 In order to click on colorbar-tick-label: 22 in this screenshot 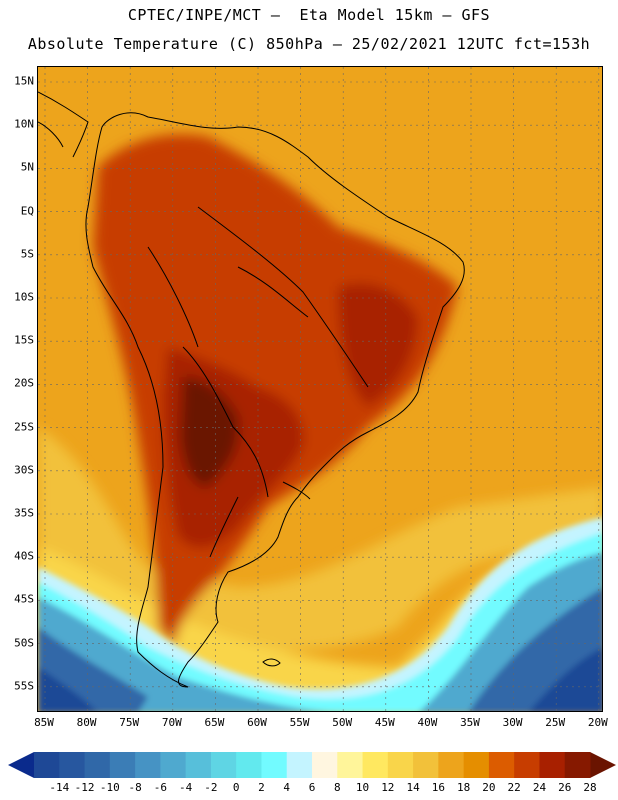, I will do `click(514, 787)`.